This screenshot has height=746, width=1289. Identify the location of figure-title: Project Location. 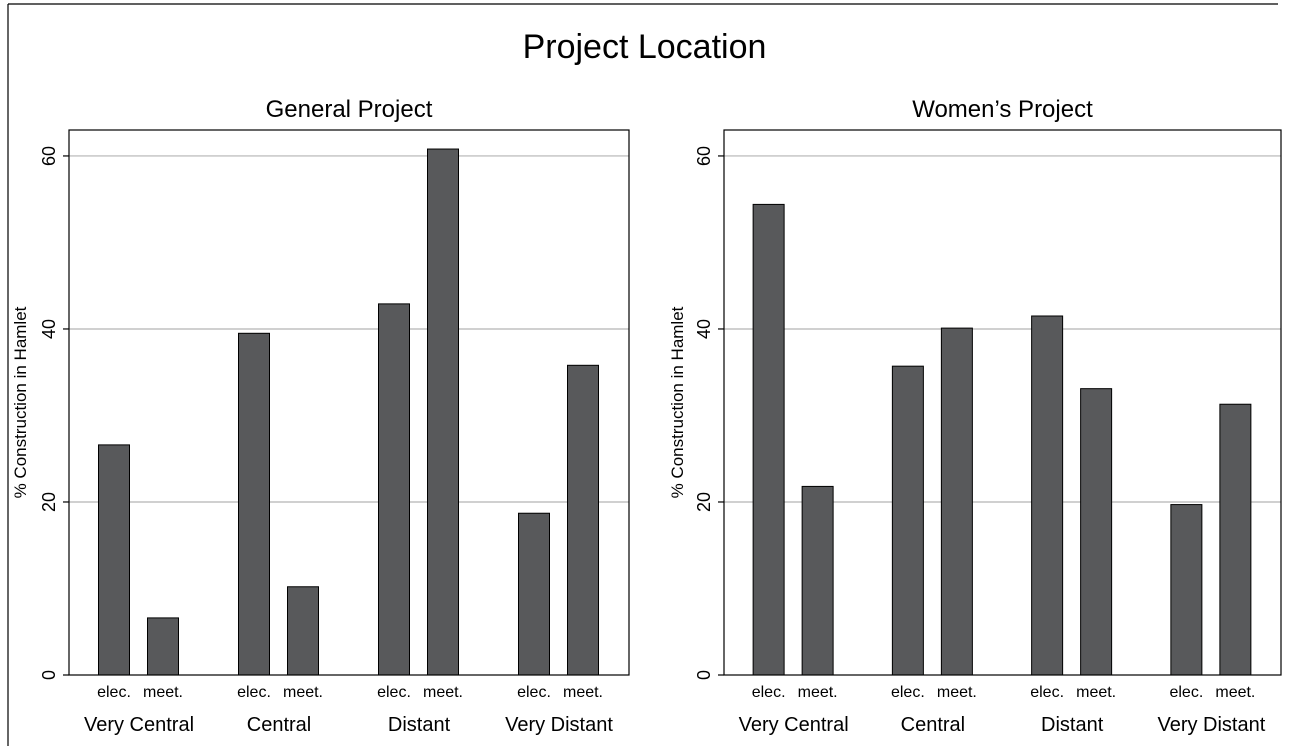
(644, 47).